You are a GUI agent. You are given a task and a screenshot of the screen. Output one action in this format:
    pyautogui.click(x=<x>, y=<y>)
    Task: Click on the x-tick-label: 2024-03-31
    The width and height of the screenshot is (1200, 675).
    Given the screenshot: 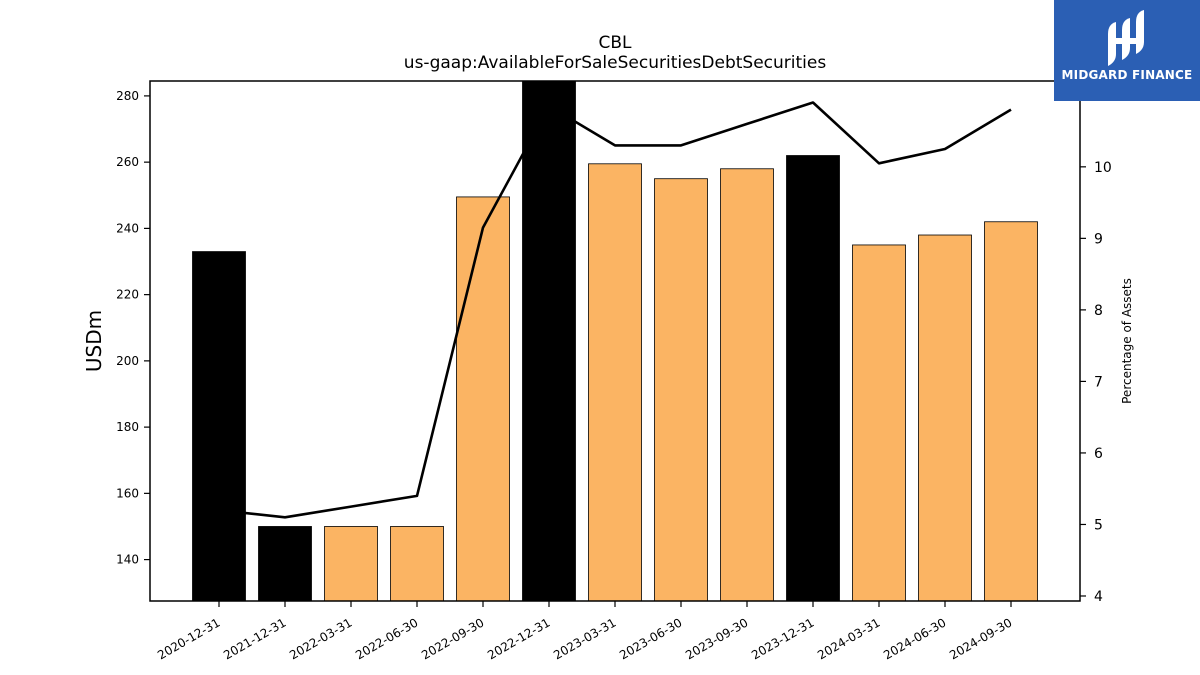 What is the action you would take?
    pyautogui.click(x=848, y=638)
    